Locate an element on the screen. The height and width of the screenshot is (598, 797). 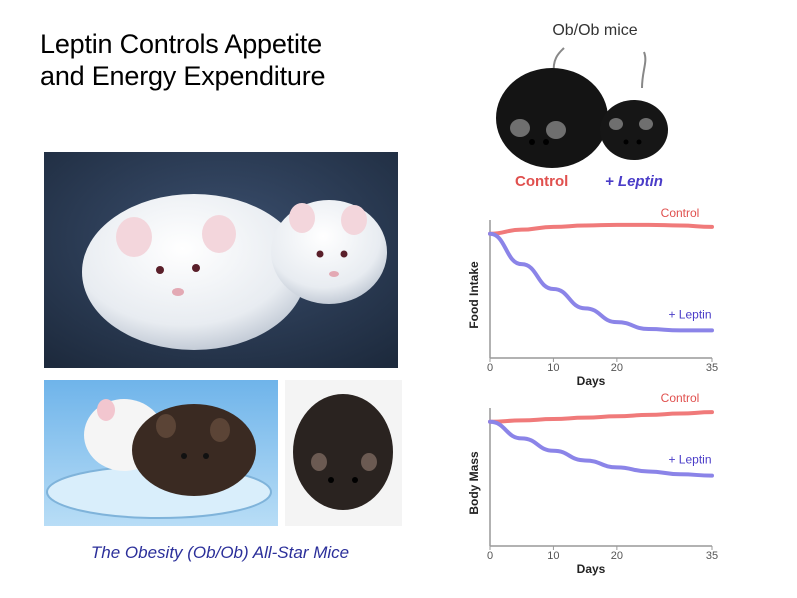
food-intake-chart: 0 10 20 35 Days Food Intake Control + Leptin is located at coordinates (595, 297).